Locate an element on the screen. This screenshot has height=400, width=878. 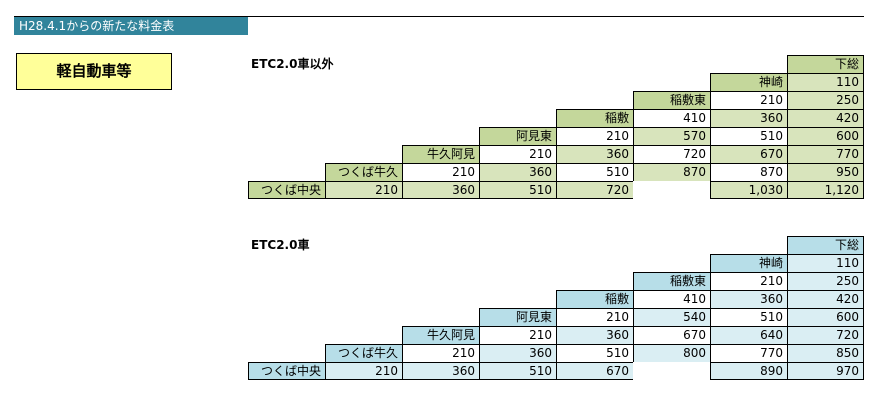
fare-cell: 950 is located at coordinates (825, 172).